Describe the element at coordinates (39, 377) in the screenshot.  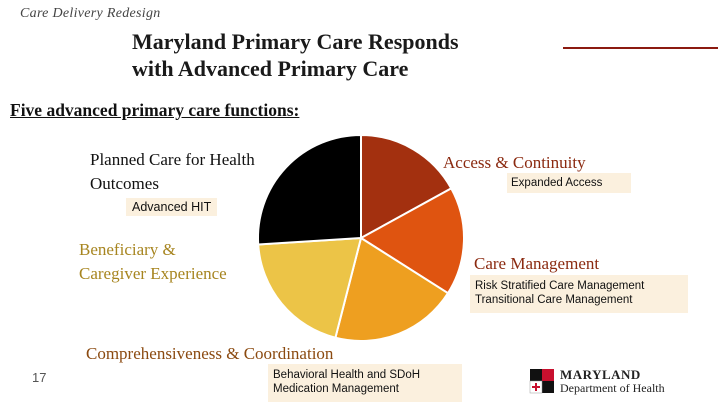
I see `page-number: 17` at that location.